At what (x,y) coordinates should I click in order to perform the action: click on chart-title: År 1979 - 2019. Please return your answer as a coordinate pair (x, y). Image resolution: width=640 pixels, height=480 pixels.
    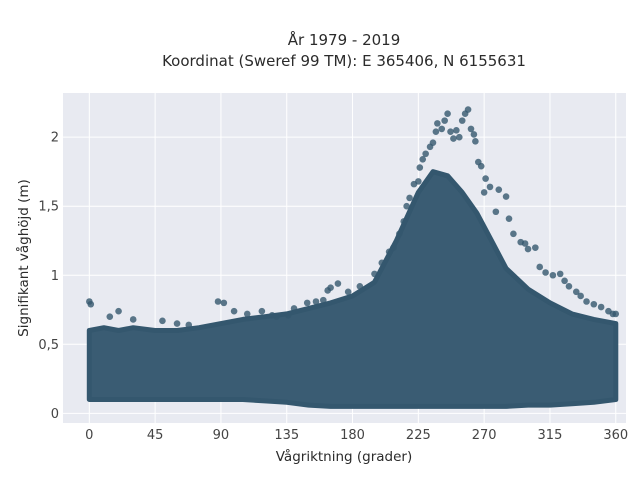
    Looking at the image, I should click on (344, 39).